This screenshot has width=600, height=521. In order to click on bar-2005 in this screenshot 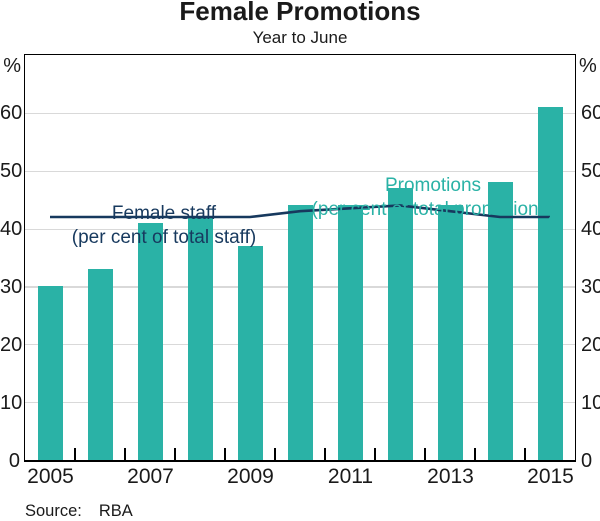, I will do `click(50, 373)`.